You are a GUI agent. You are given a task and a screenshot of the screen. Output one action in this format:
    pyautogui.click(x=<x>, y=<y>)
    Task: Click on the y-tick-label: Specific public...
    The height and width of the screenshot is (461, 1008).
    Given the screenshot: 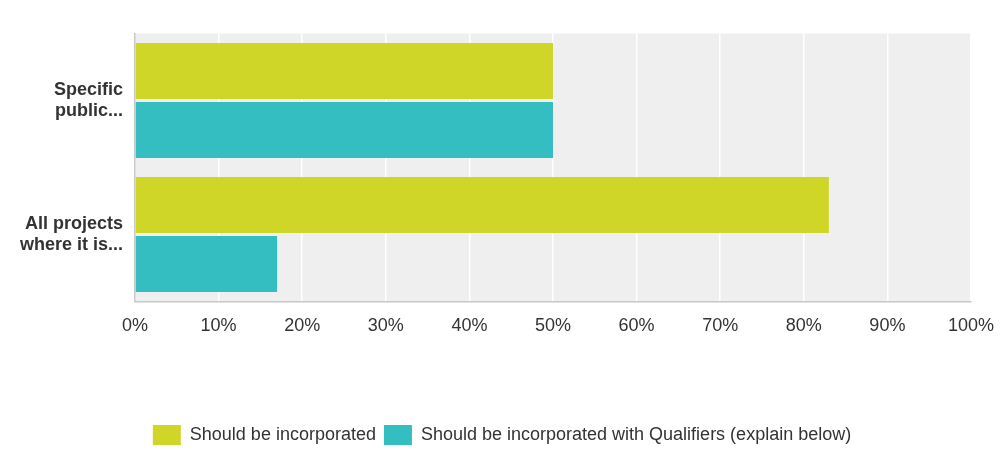 What is the action you would take?
    pyautogui.click(x=88, y=99)
    